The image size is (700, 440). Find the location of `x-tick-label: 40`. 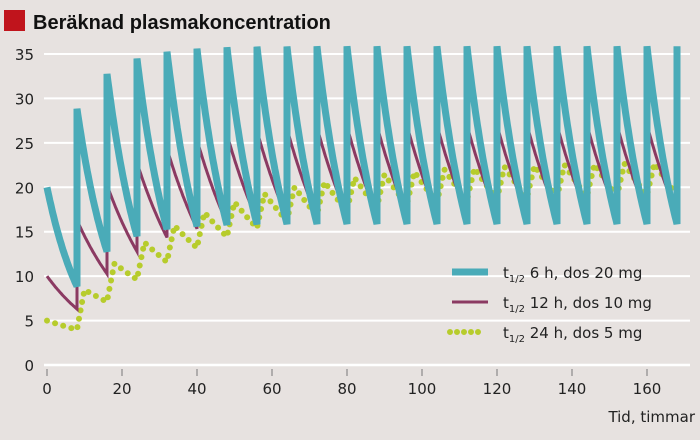

x-tick-label: 40 is located at coordinates (196, 389).